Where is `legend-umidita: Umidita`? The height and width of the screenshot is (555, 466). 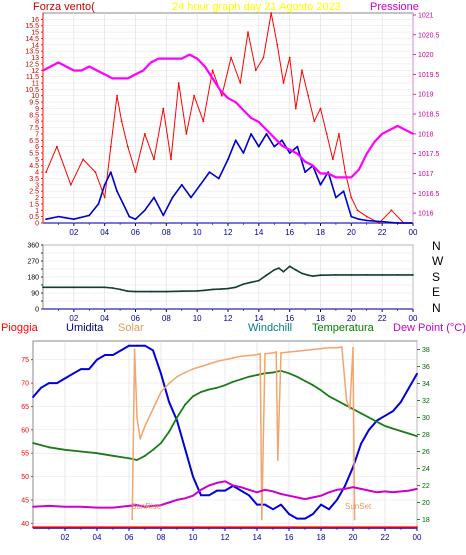 legend-umidita: Umidita is located at coordinates (85, 328).